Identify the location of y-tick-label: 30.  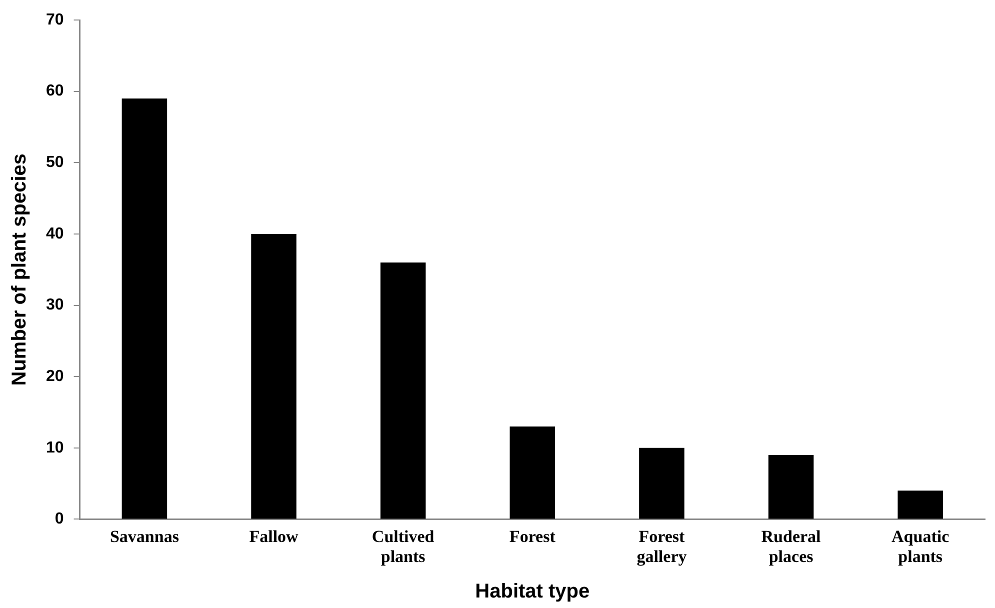
(55, 305).